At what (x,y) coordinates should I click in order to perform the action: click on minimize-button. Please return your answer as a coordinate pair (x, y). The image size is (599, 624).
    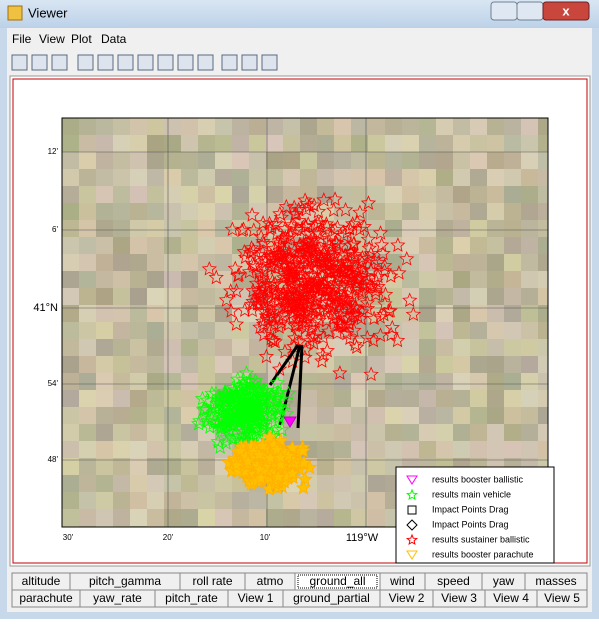
    Looking at the image, I should click on (504, 11).